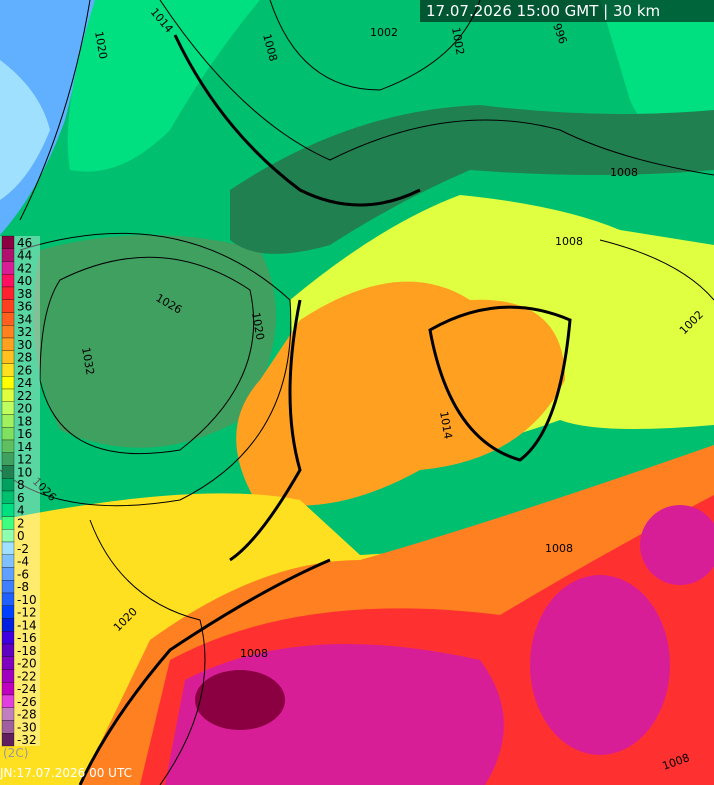  What do you see at coordinates (24, 409) in the screenshot?
I see `legend-label: 20` at bounding box center [24, 409].